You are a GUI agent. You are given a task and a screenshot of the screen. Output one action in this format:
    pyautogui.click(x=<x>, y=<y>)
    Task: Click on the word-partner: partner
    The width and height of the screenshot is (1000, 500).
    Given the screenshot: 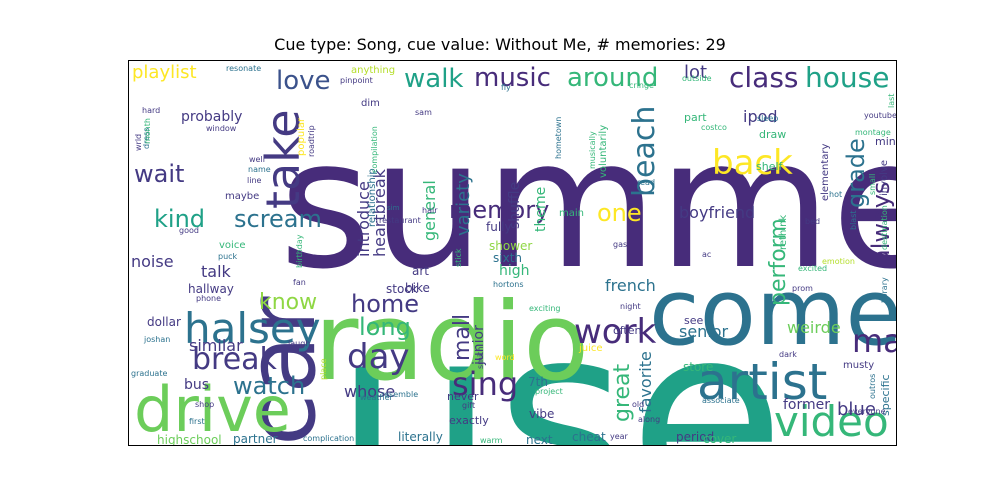 What is the action you would take?
    pyautogui.click(x=255, y=438)
    